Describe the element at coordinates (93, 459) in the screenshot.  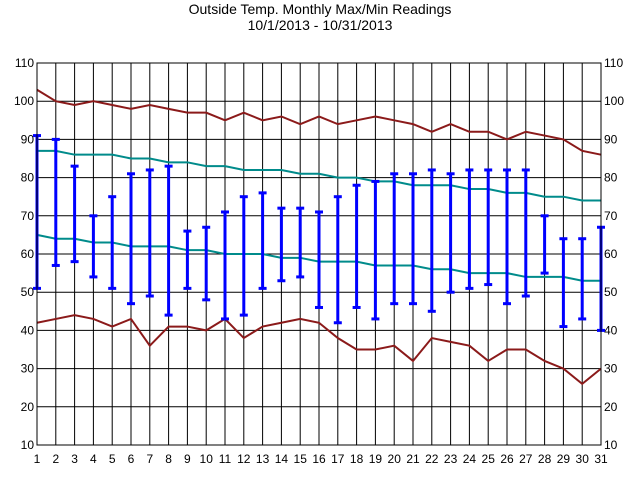
I see `x-tick-label: 4` at that location.